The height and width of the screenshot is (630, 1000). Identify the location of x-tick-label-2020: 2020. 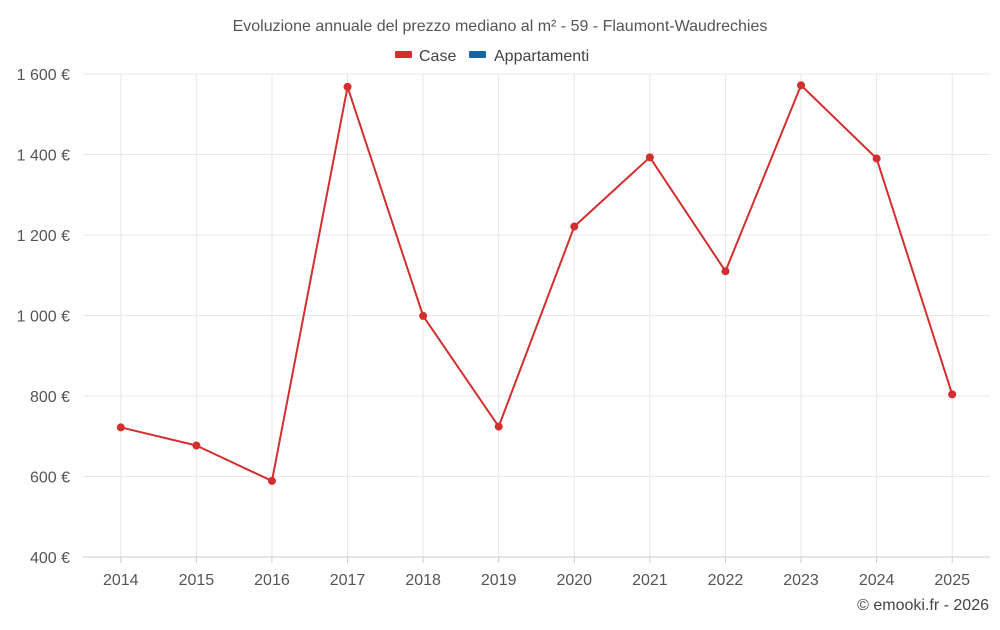
(574, 580).